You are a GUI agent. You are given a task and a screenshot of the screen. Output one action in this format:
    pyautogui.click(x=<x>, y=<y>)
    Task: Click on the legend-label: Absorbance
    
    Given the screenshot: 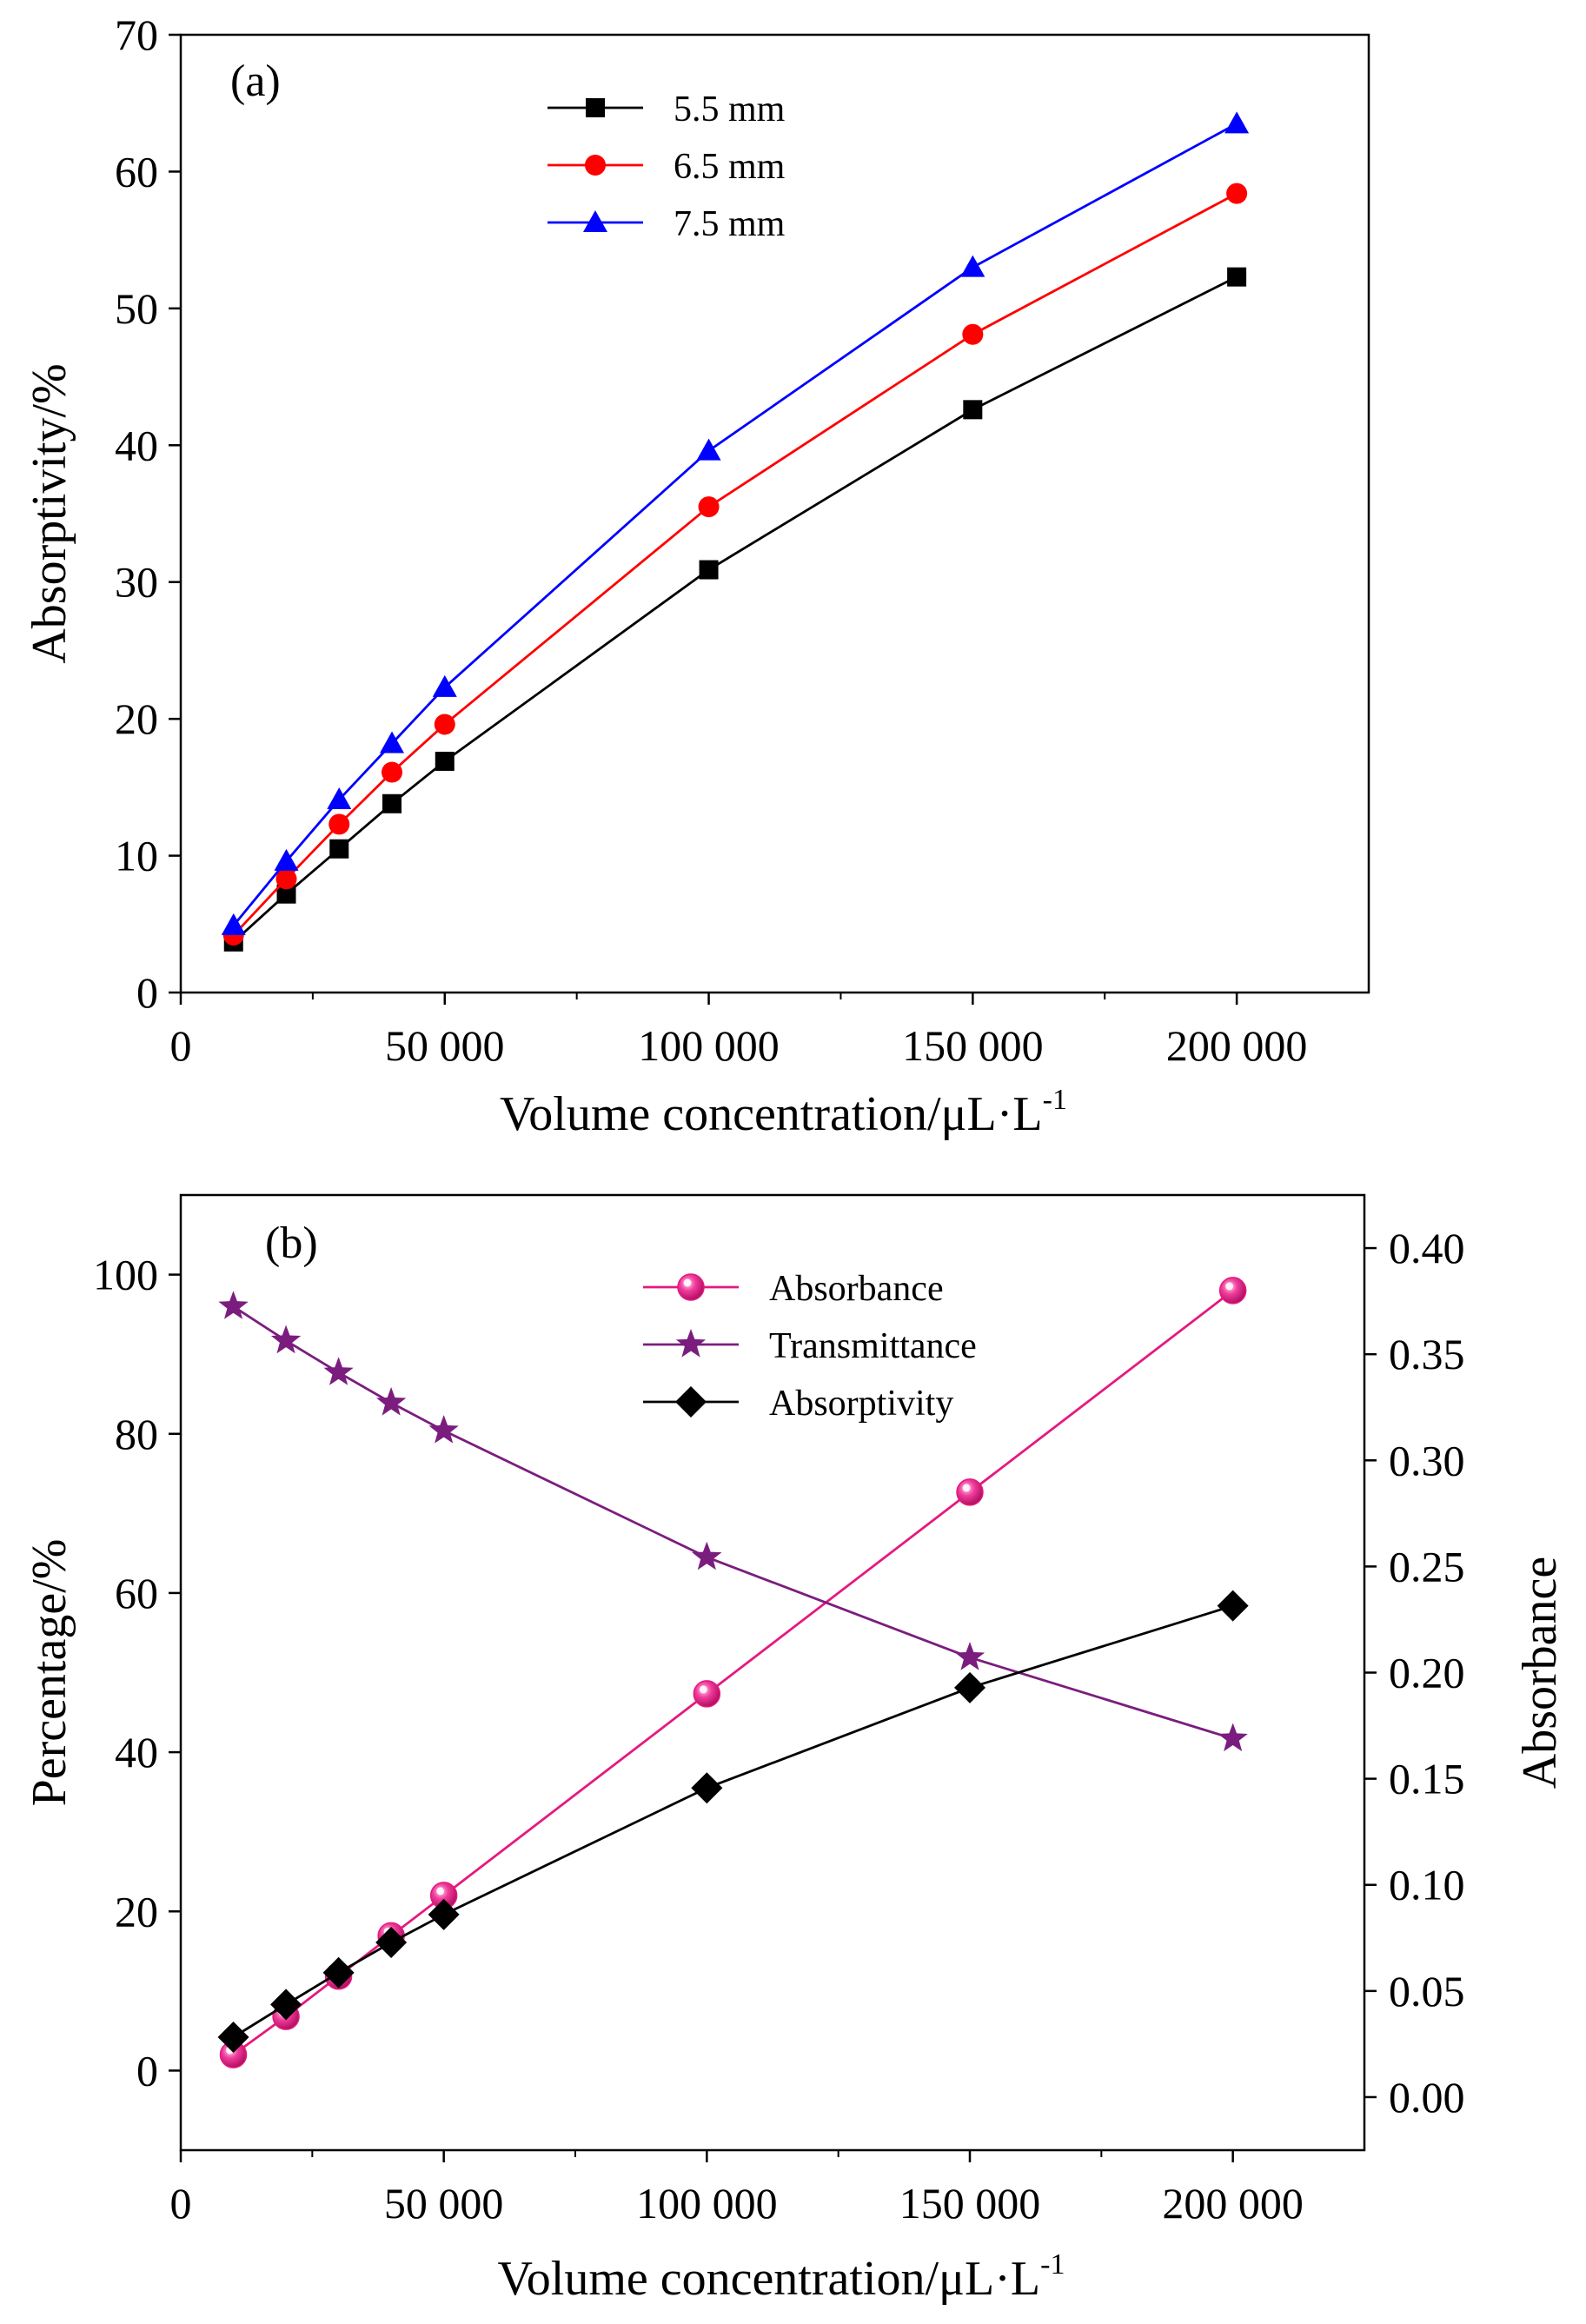 What is the action you would take?
    pyautogui.click(x=856, y=1289)
    